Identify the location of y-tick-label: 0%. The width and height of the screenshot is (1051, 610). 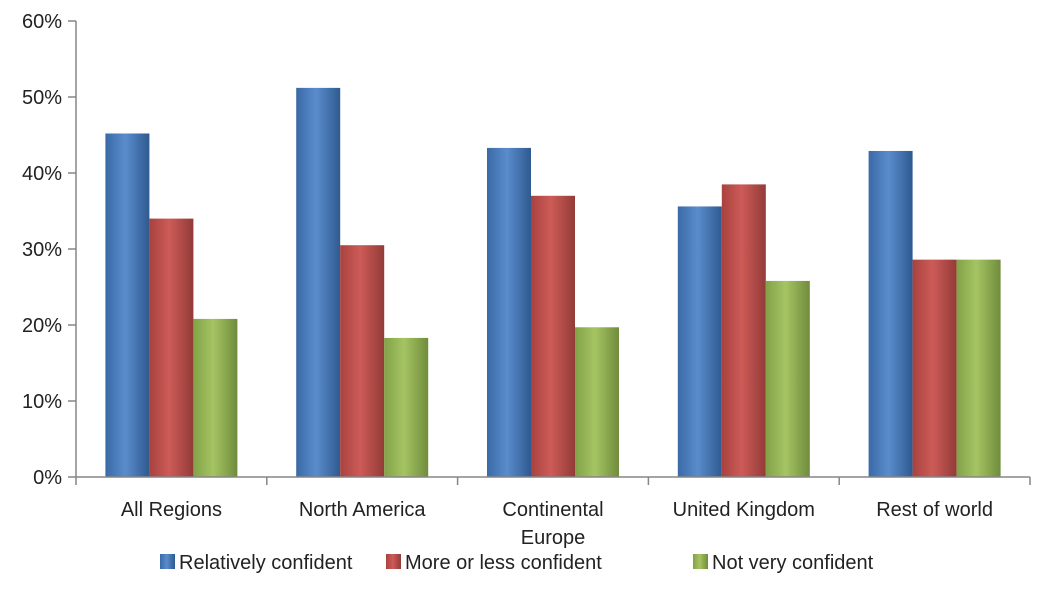
(47, 478).